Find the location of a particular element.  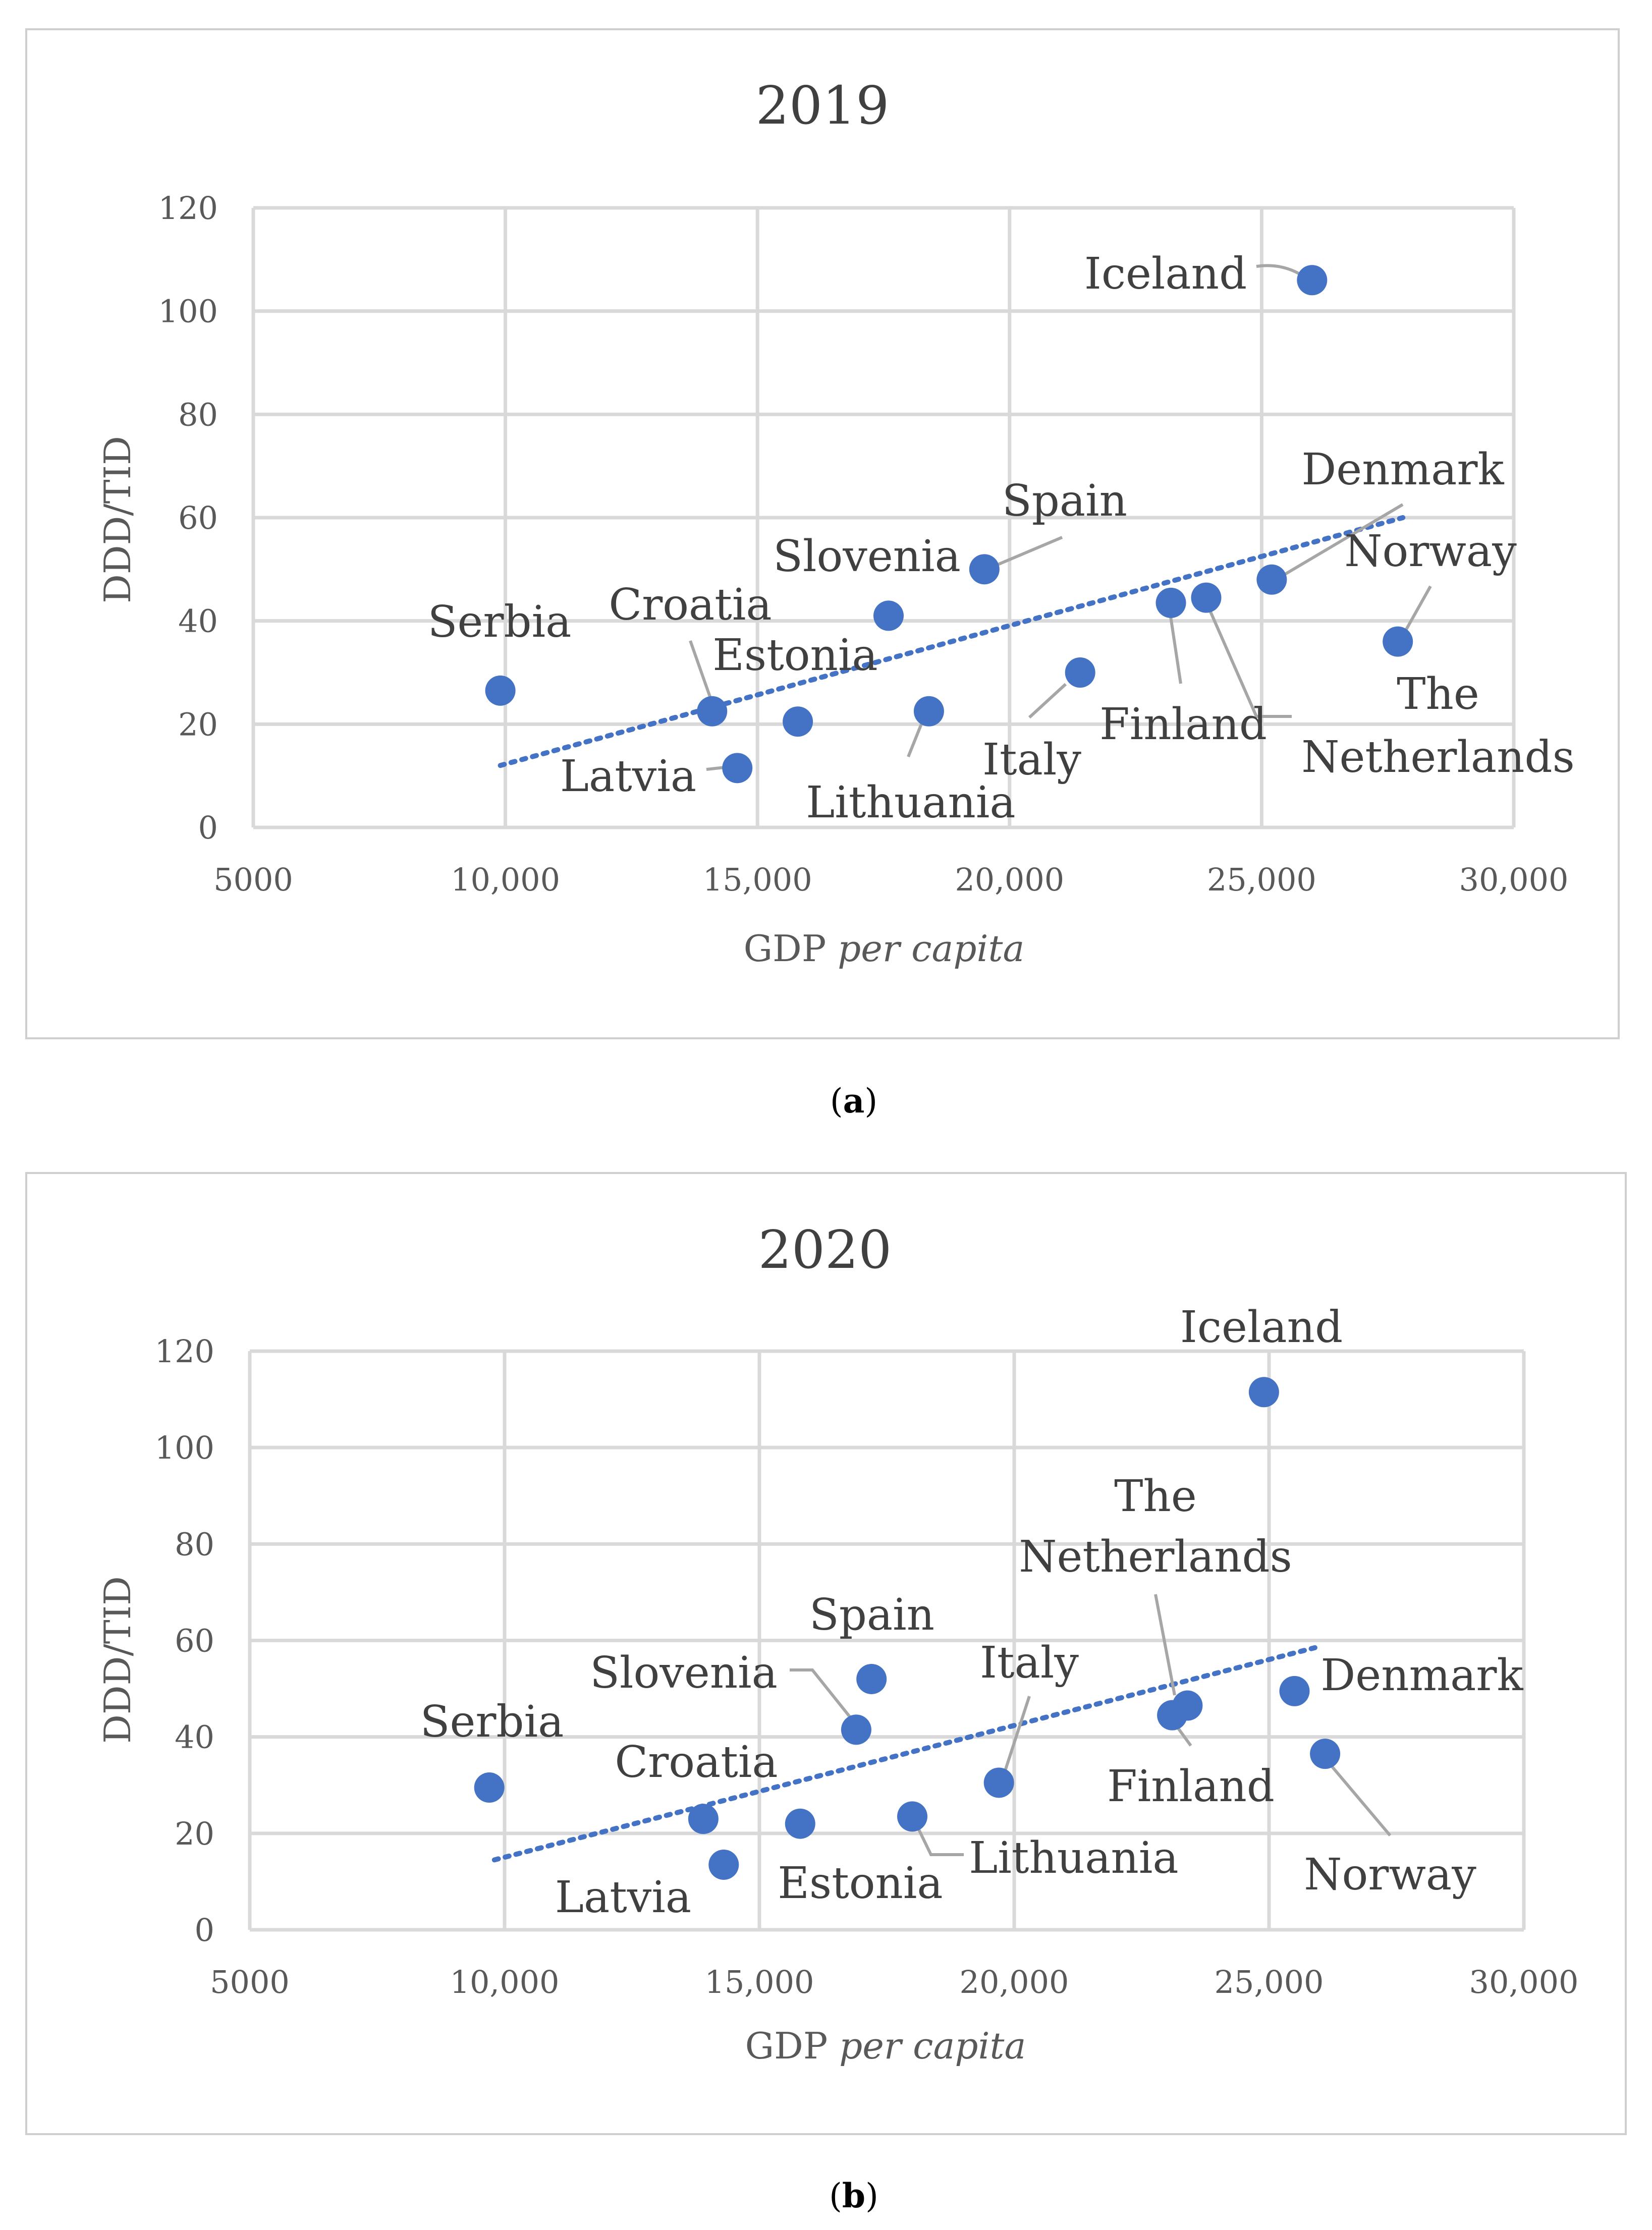

y-tick-label: 40 is located at coordinates (198, 621).